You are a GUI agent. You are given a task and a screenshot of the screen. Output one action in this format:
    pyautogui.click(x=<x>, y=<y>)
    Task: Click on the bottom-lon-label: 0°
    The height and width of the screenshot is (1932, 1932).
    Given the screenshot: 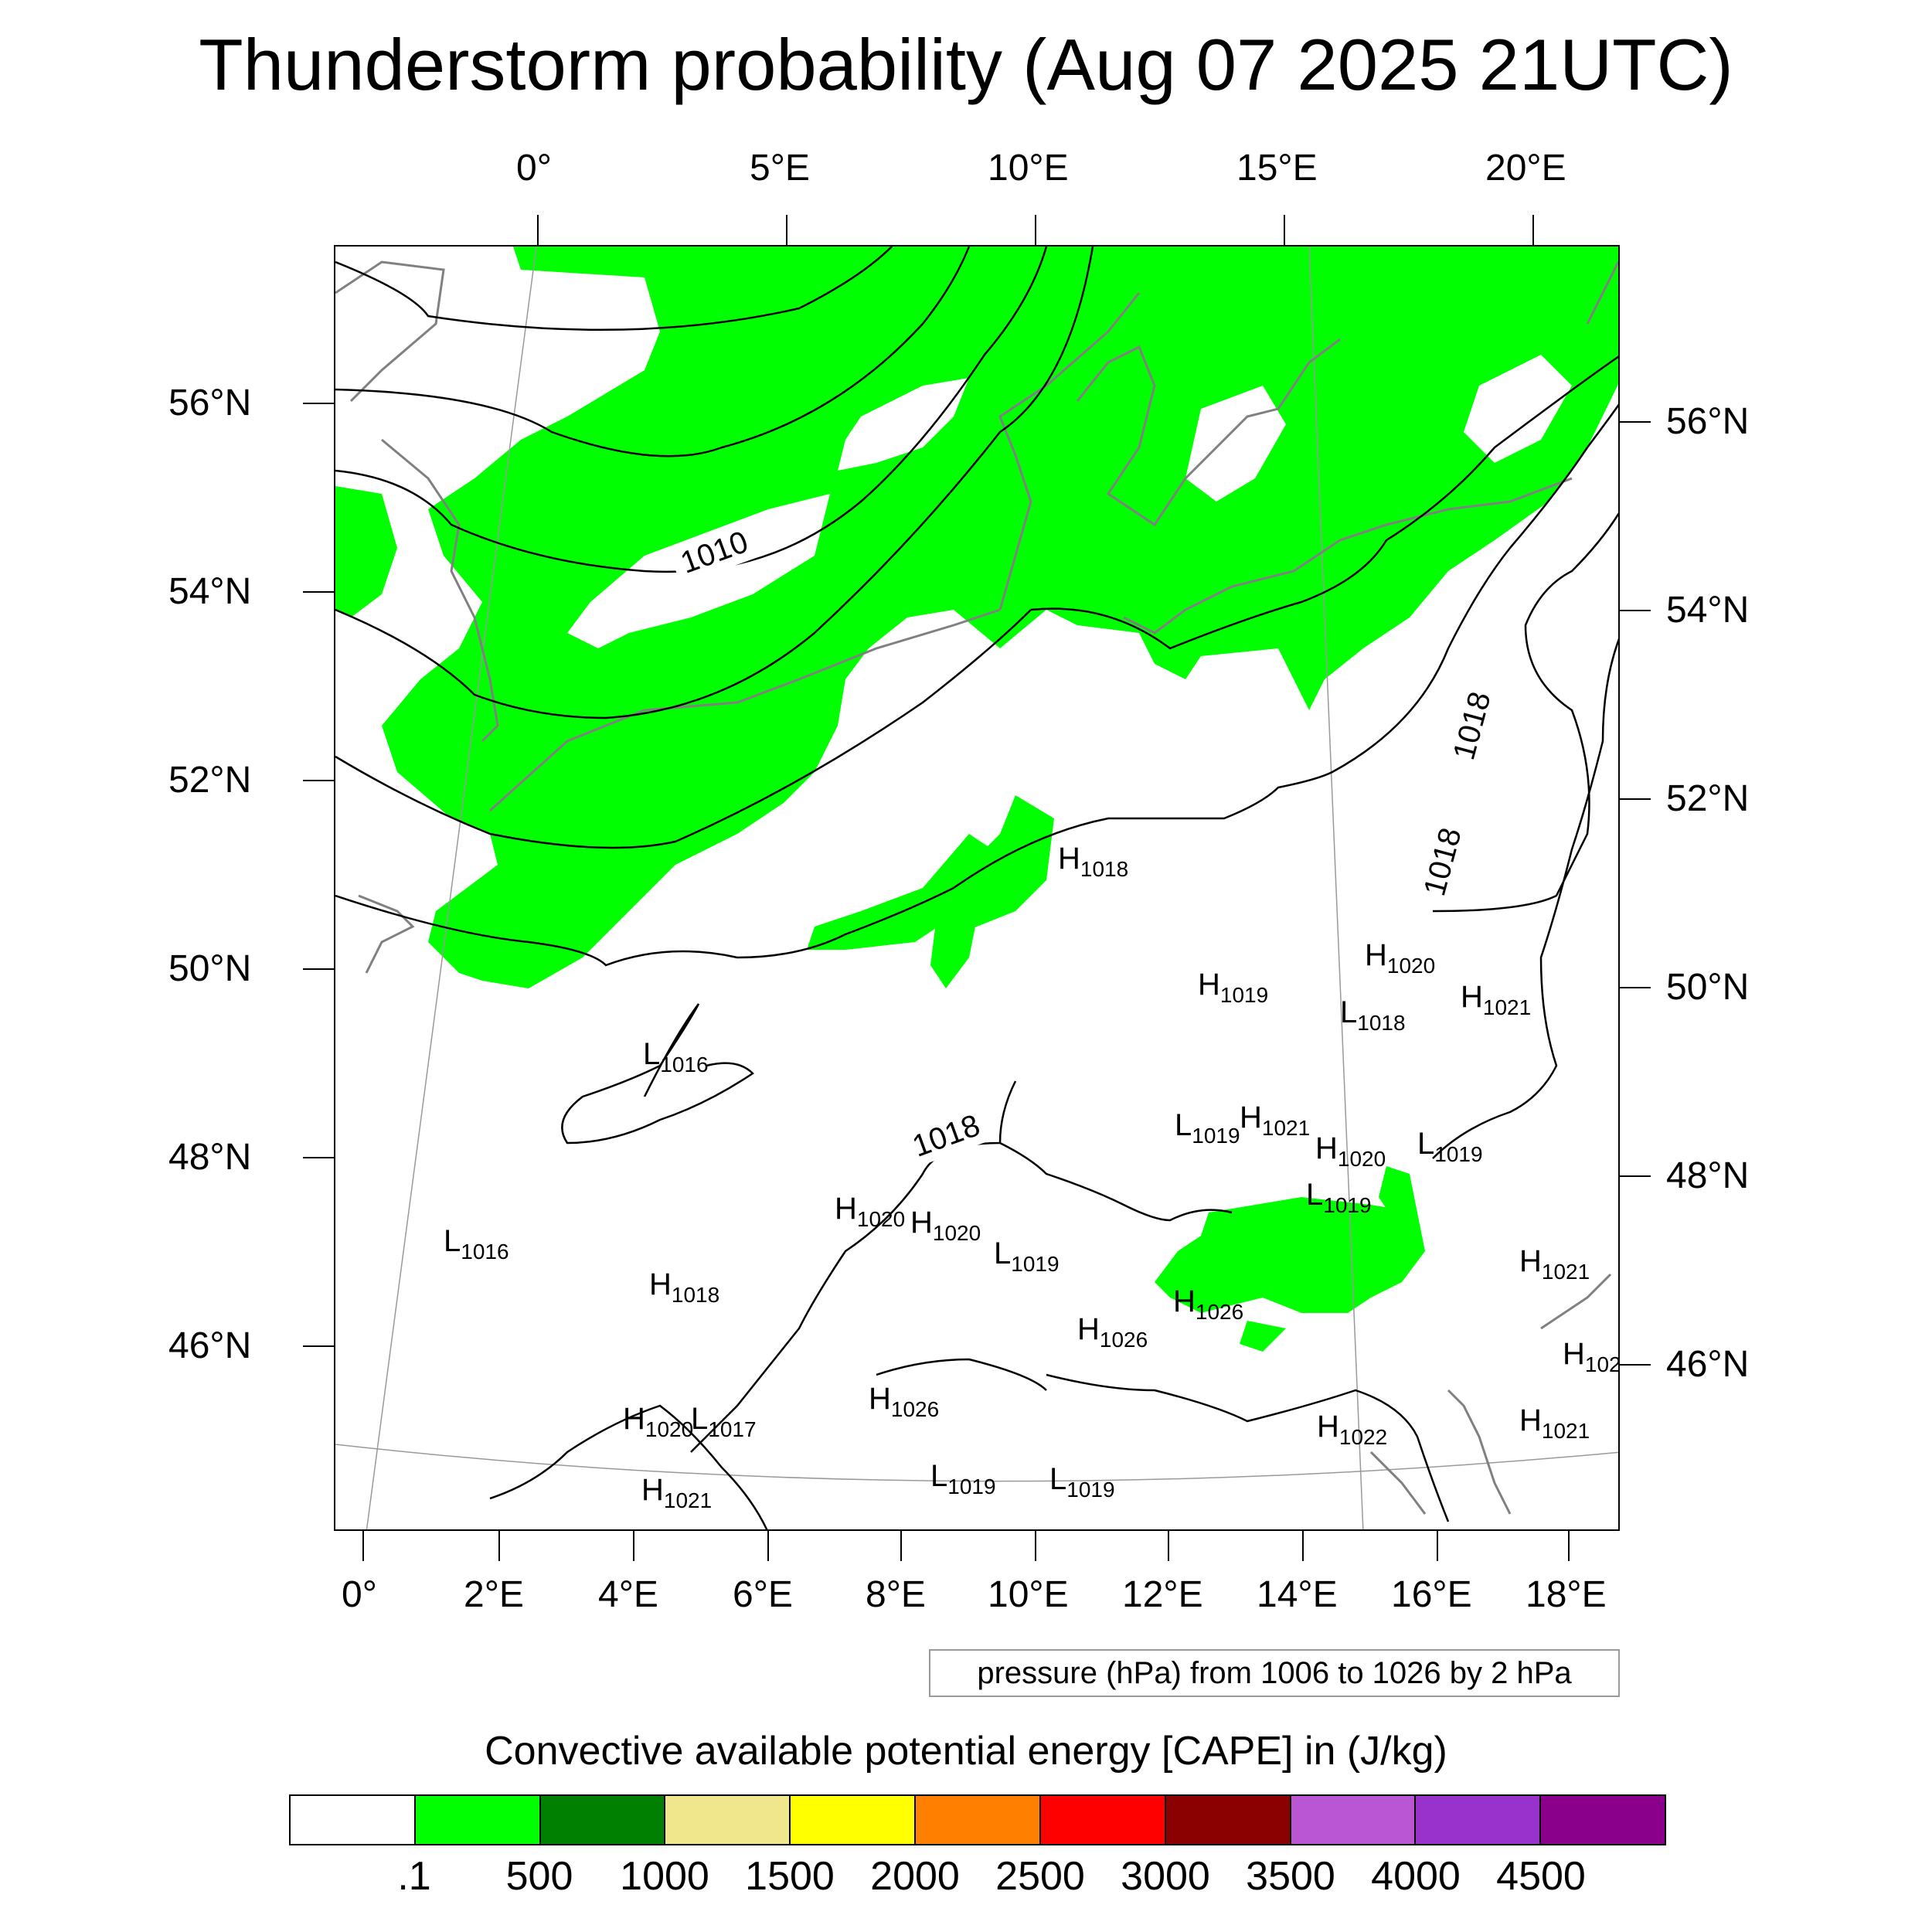 What is the action you would take?
    pyautogui.click(x=360, y=1595)
    